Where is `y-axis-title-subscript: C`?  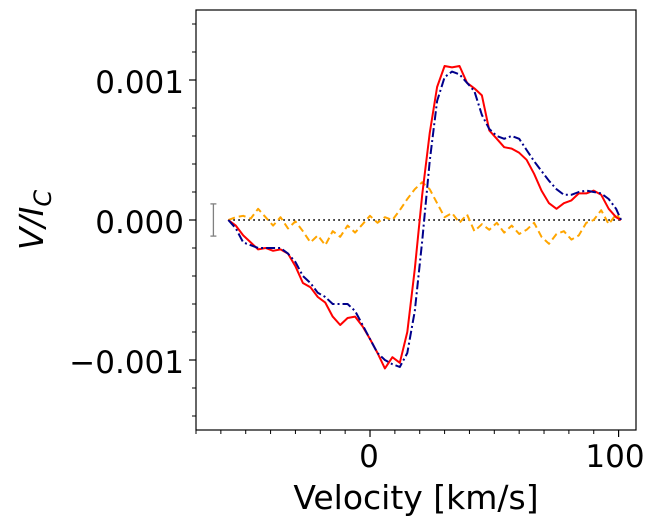 y-axis-title-subscript: C is located at coordinates (43, 198).